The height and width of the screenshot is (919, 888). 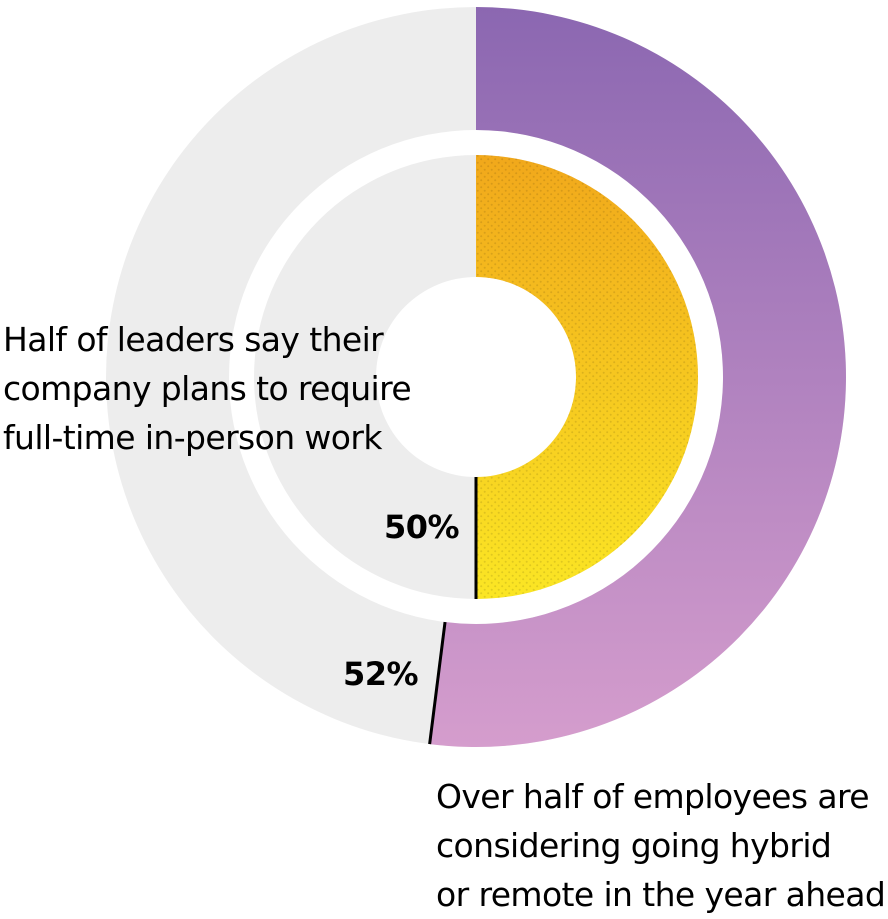 What do you see at coordinates (661, 894) in the screenshot?
I see `employees-callout-line-3: or remote in the year ahead` at bounding box center [661, 894].